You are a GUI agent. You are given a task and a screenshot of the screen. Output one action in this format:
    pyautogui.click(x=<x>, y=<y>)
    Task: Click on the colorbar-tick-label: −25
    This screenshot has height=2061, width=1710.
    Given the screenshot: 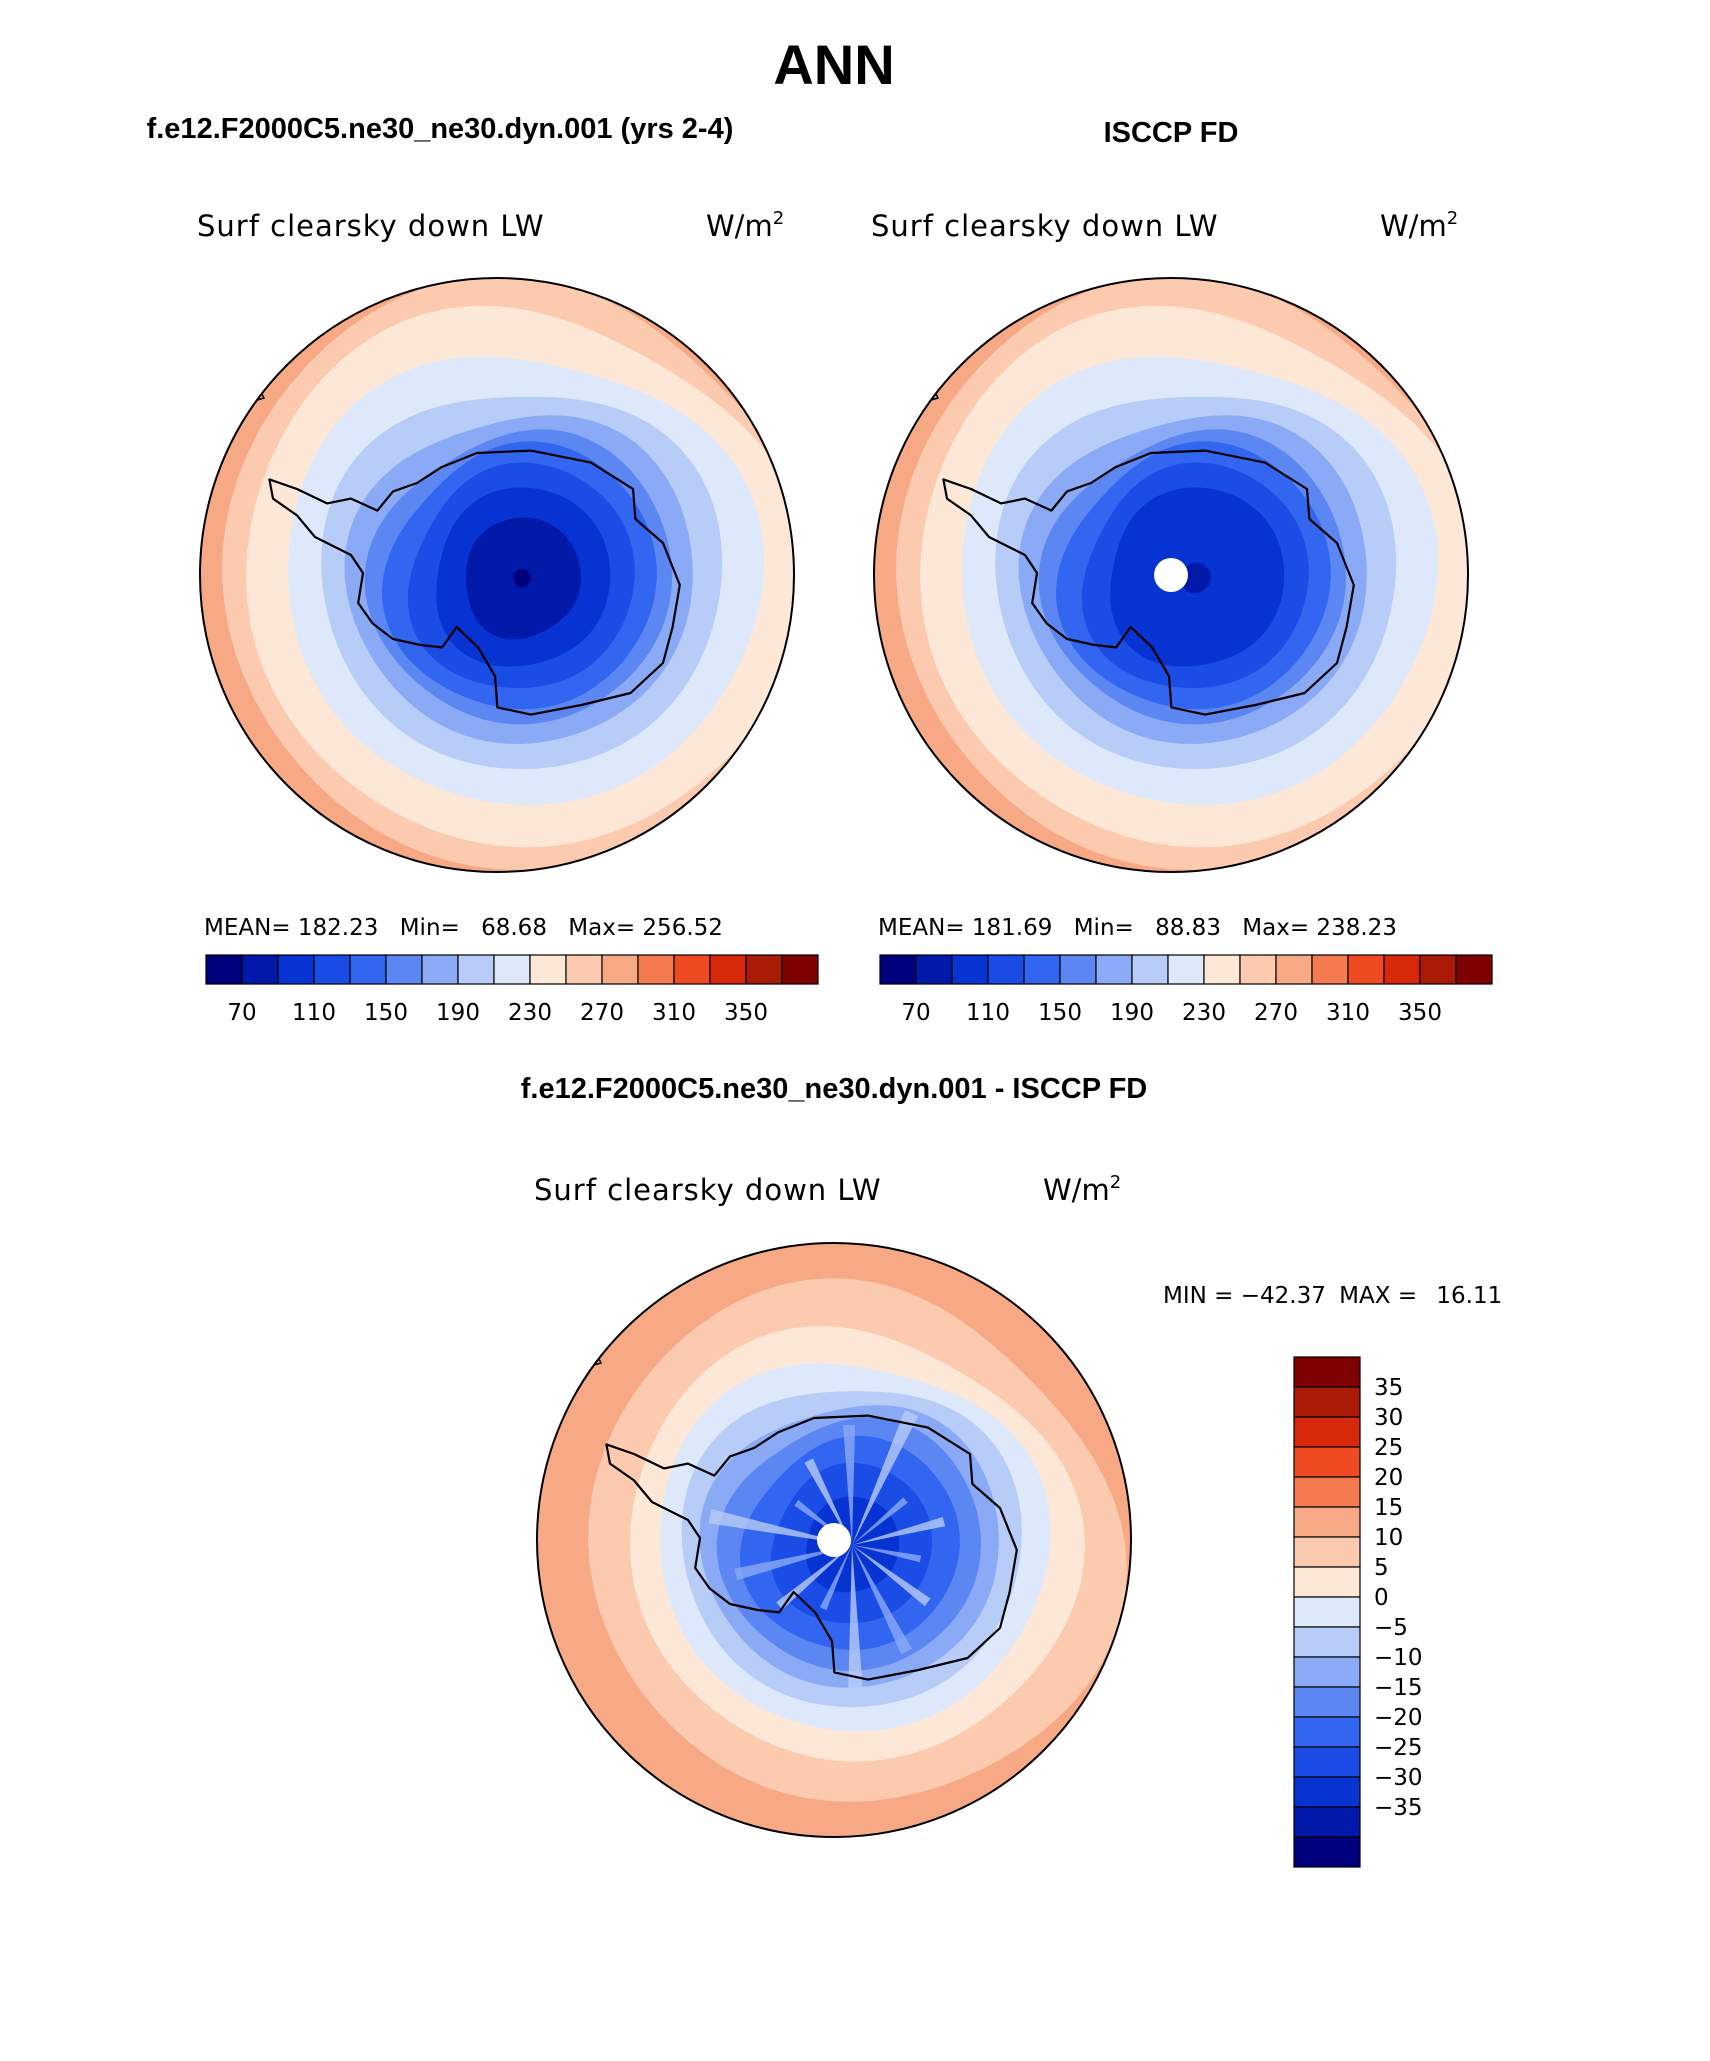 What is the action you would take?
    pyautogui.click(x=1398, y=1748)
    